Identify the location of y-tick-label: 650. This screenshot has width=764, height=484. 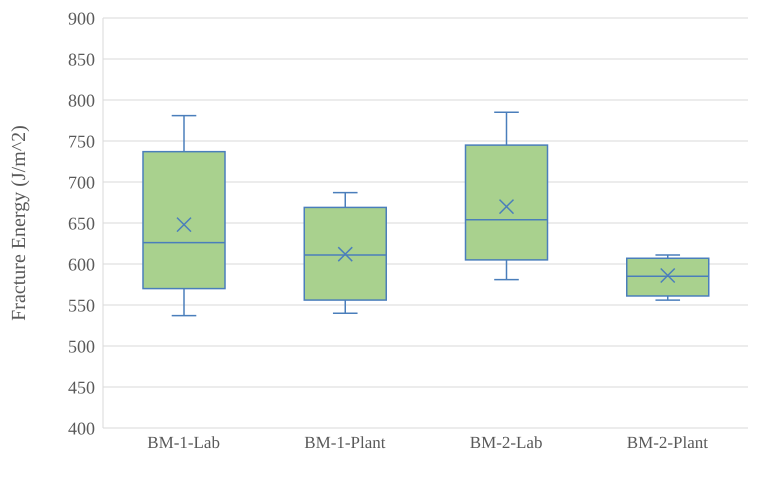
(81, 223).